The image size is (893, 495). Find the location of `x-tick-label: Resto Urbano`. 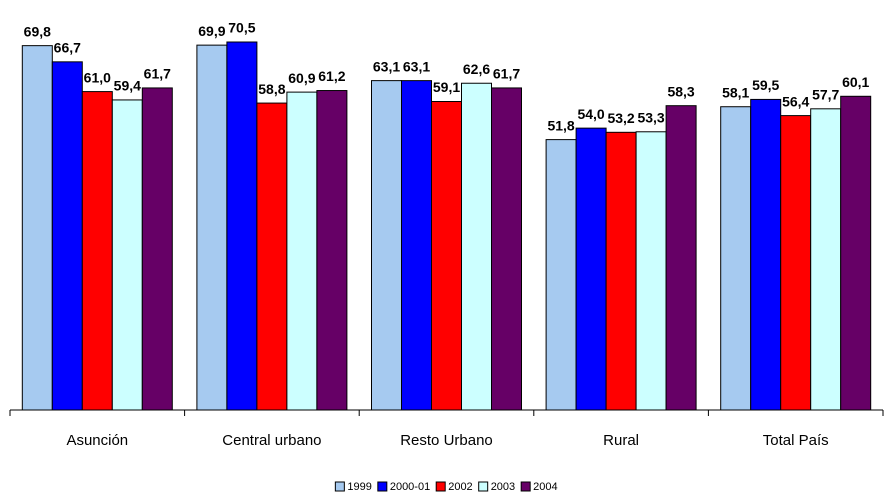

x-tick-label: Resto Urbano is located at coordinates (446, 440).